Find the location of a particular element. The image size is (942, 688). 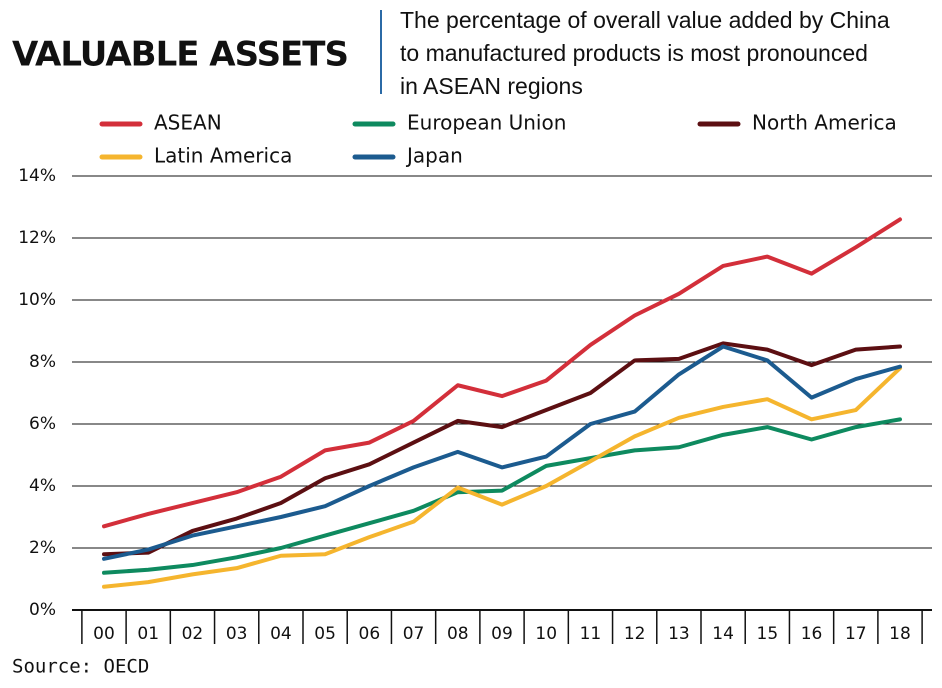

x-tick-label: 04 is located at coordinates (281, 634).